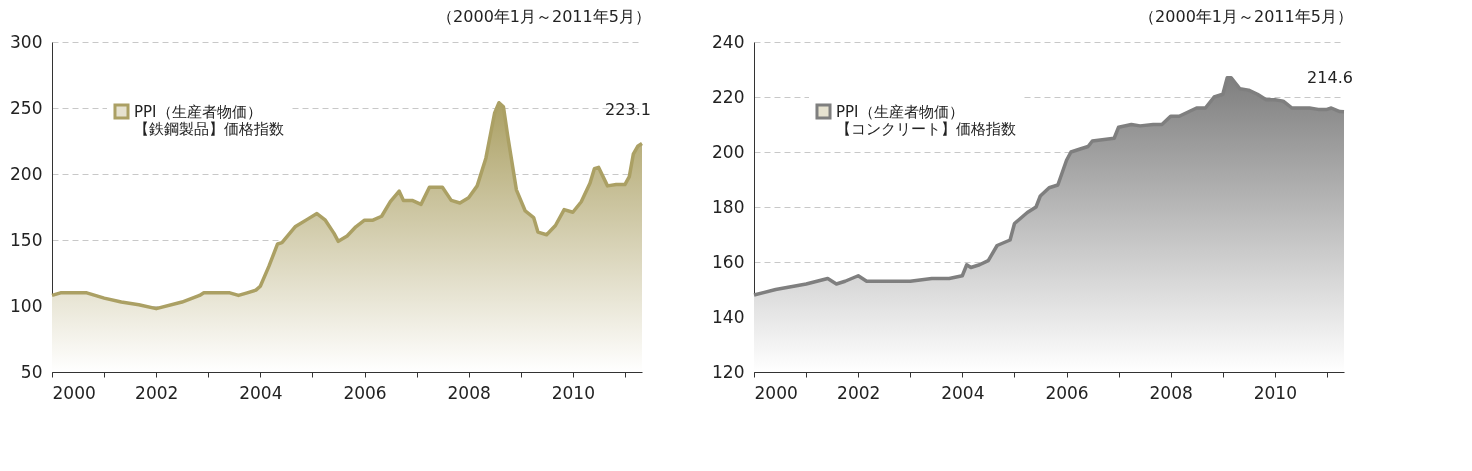  Describe the element at coordinates (209, 120) in the screenshot. I see `legend-label: PPI（生産者物価）【鉄鋼製品】価格指数` at that location.